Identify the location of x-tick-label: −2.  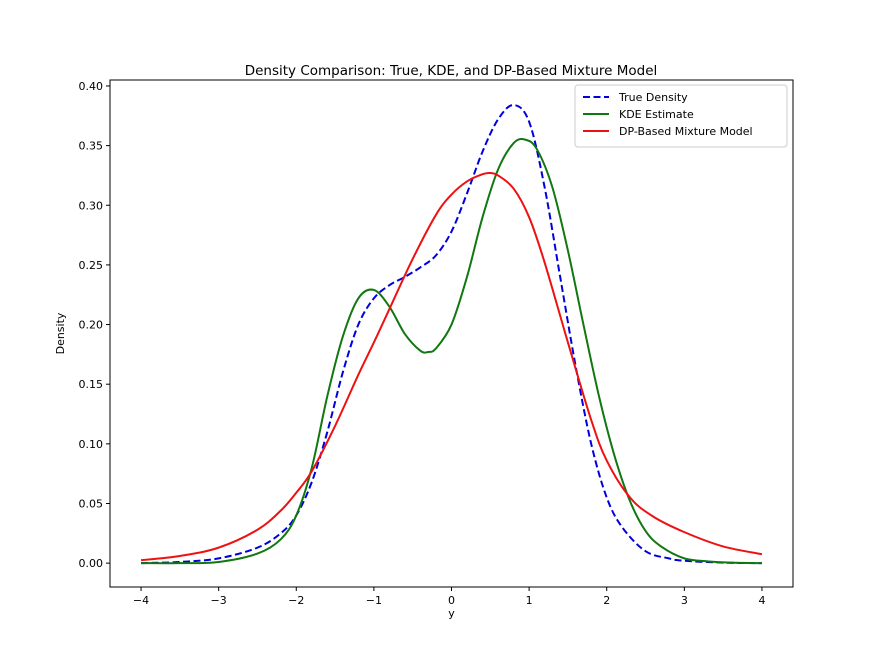
(296, 600).